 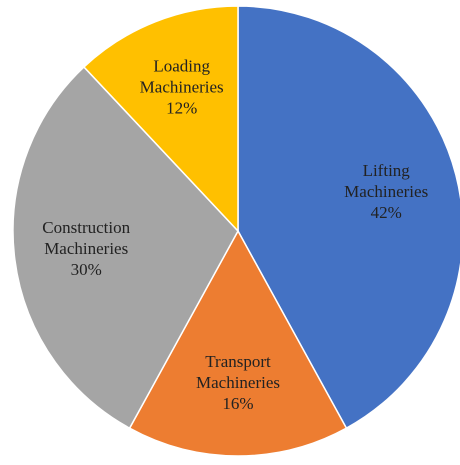 What do you see at coordinates (387, 170) in the screenshot?
I see `label-line: Lifting` at bounding box center [387, 170].